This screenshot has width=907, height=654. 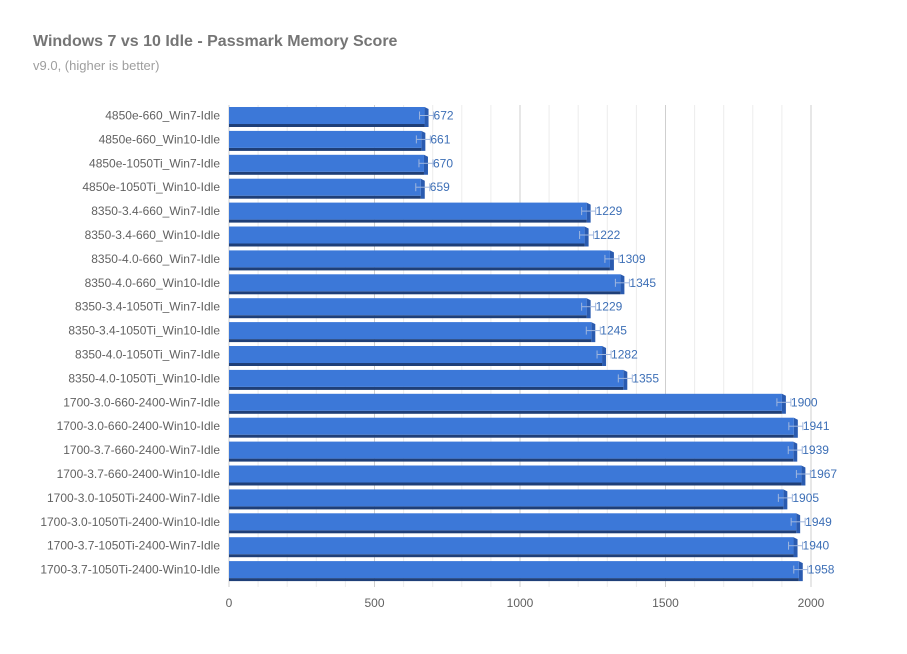 What do you see at coordinates (130, 570) in the screenshot?
I see `category-label: 1700-3.7-1050Ti-2400-Win10-Idle` at bounding box center [130, 570].